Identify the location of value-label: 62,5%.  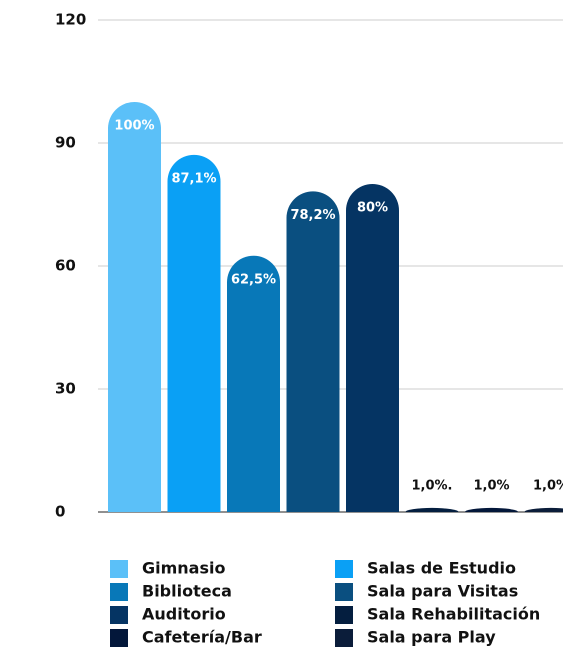
(253, 279).